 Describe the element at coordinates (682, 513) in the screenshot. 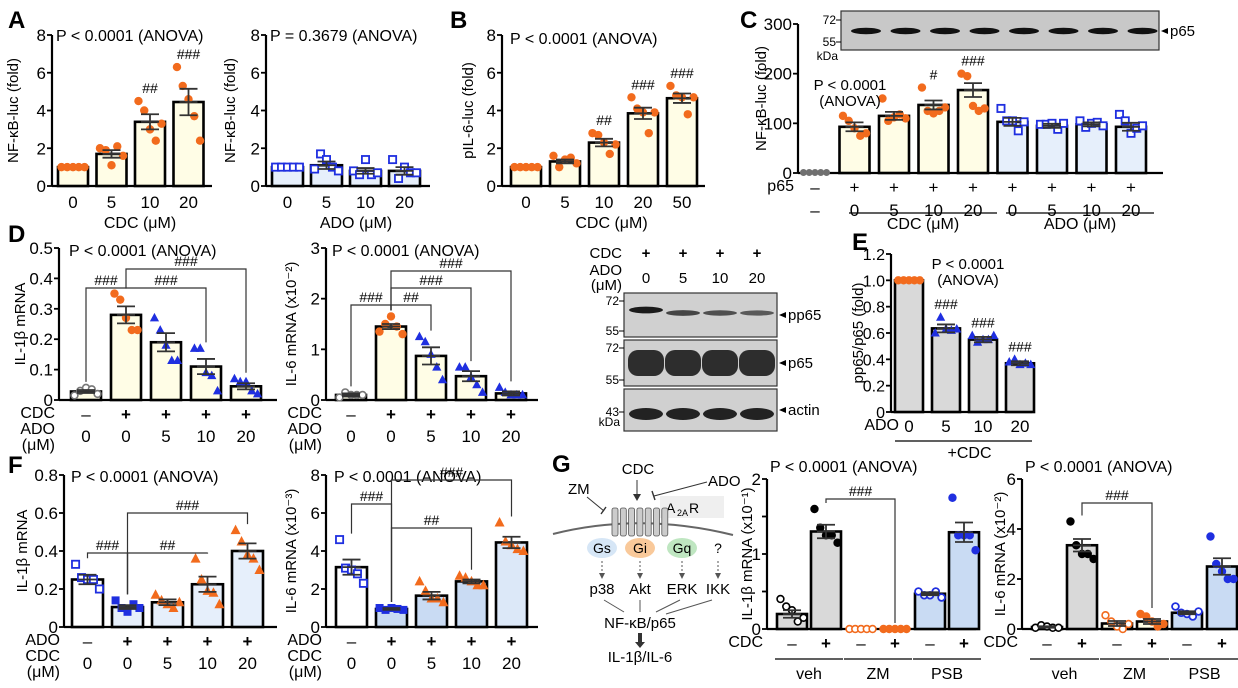

I see `receptor-subscript: 2A` at that location.